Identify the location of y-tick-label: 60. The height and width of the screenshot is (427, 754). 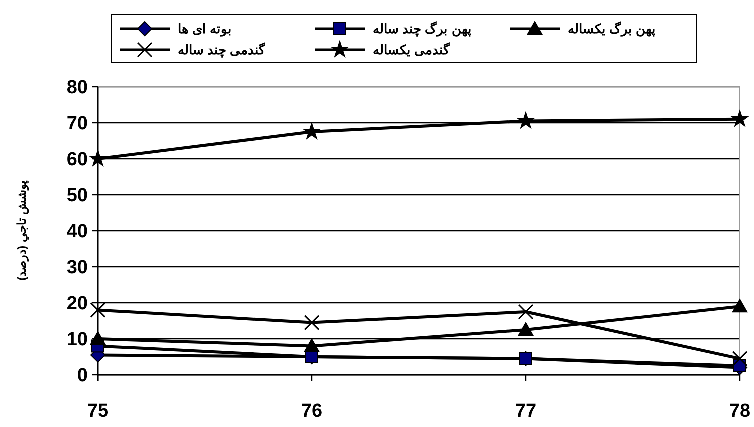
(77, 160).